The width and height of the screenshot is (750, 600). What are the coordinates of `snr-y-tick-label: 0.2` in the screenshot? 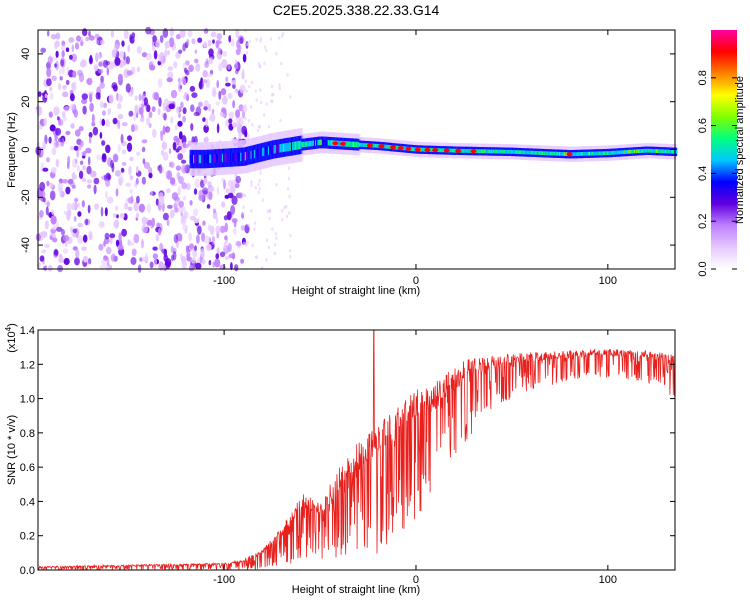 It's located at (27, 537).